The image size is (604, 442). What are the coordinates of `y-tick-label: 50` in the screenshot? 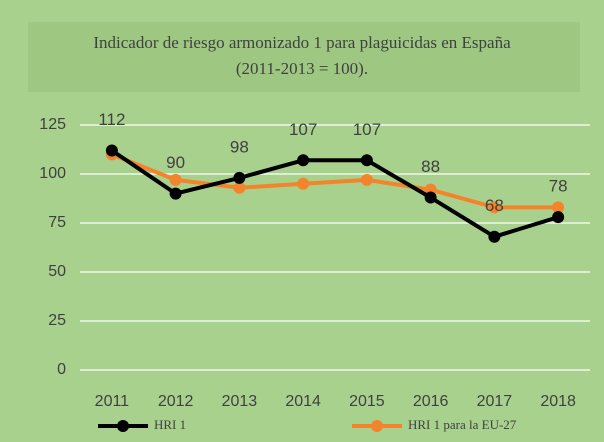 It's located at (57, 271).